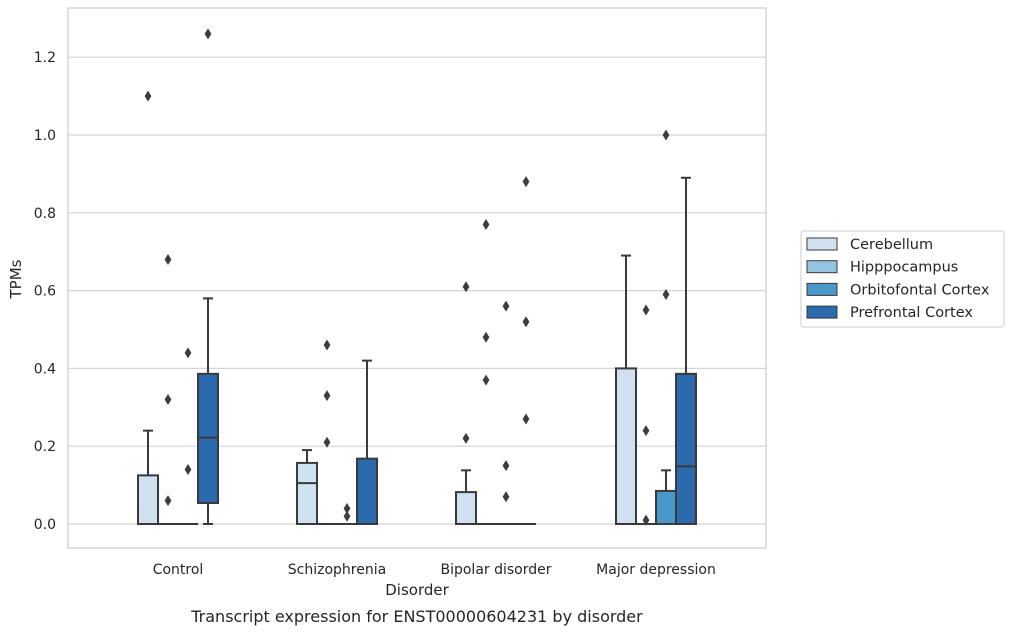  What do you see at coordinates (45, 58) in the screenshot?
I see `y-tick-label: 1.2` at bounding box center [45, 58].